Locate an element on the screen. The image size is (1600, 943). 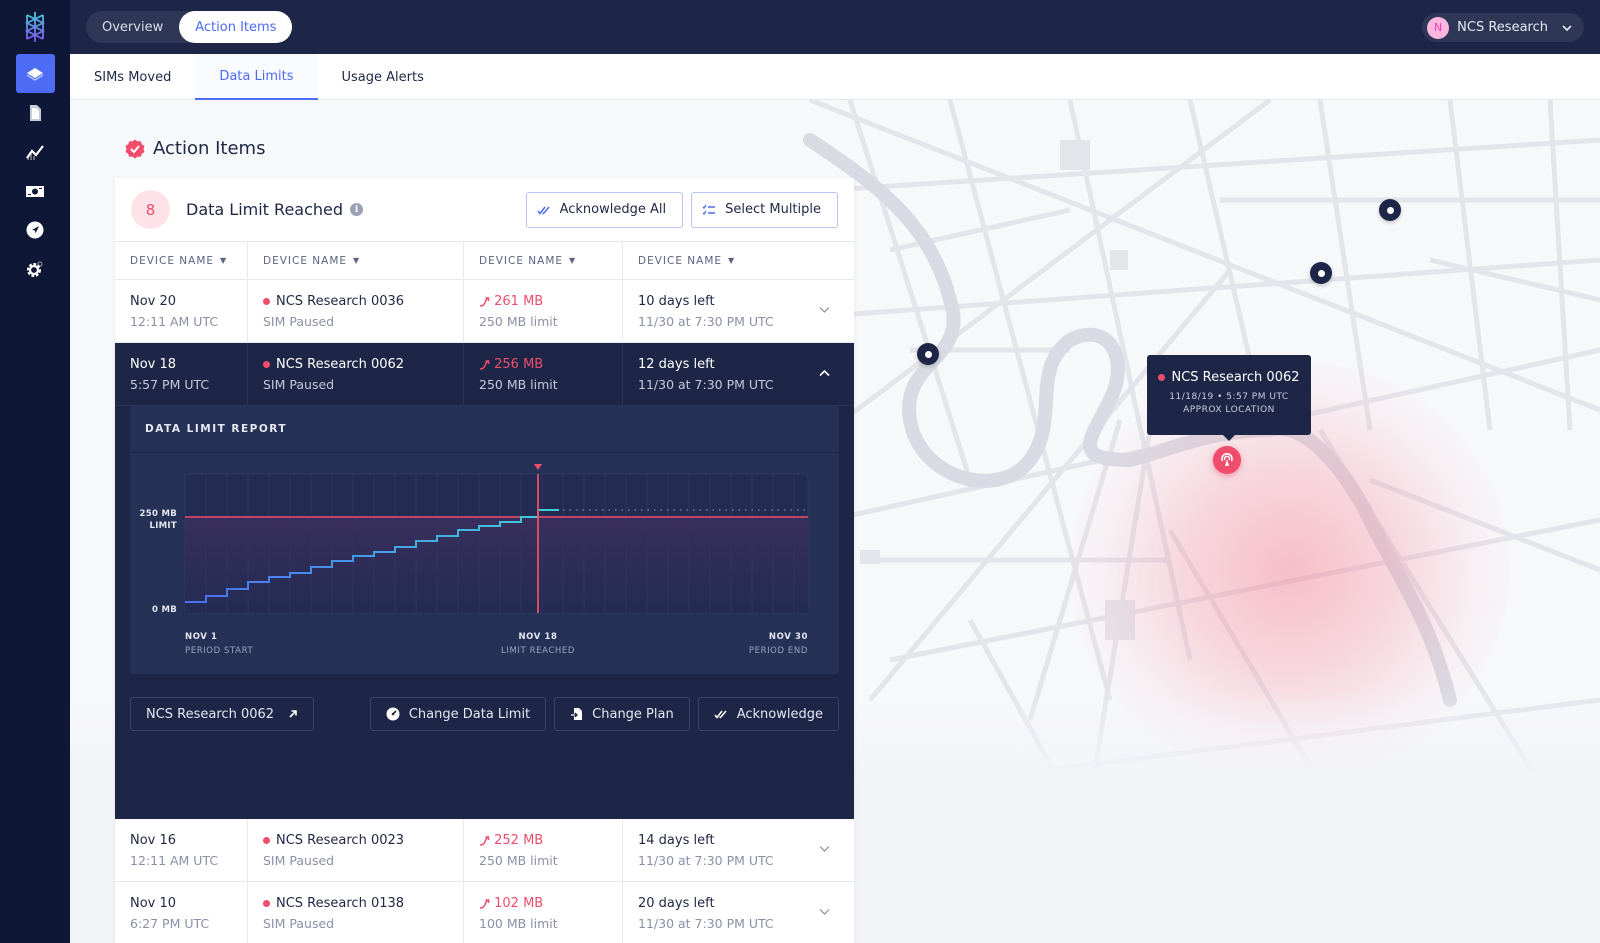
tooltip-datetime: 11/18/19 • 5:57 PM UTC is located at coordinates (1229, 397).